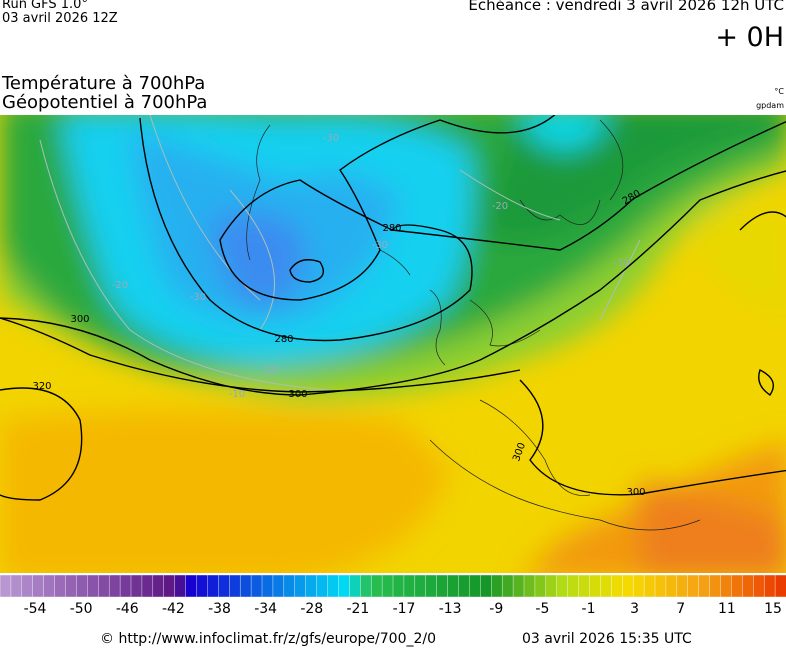 The width and height of the screenshot is (786, 648). I want to click on footer-generated: 03 avril 2026 15:35 UTC, so click(607, 639).